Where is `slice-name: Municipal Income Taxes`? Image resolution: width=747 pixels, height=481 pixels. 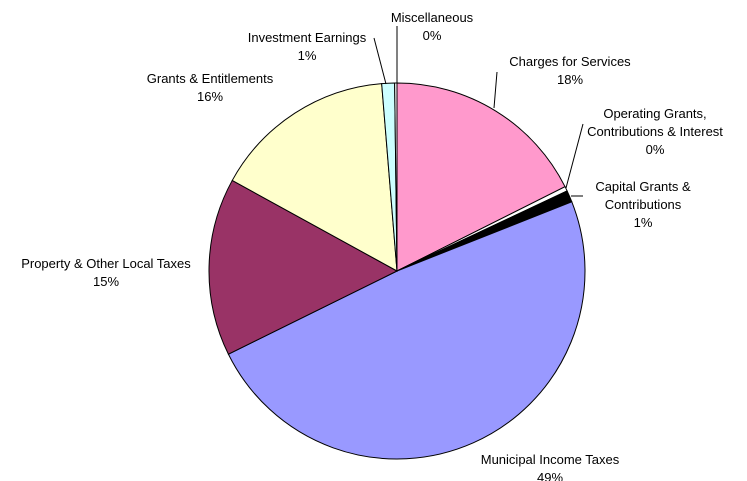 slice-name: Municipal Income Taxes is located at coordinates (550, 459).